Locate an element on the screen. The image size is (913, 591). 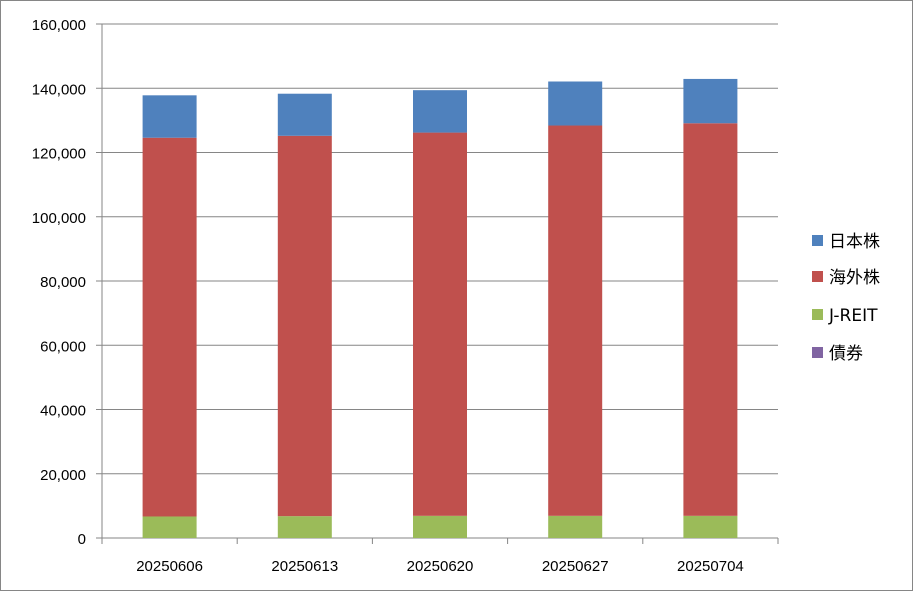
y-tick-label: 160,000 is located at coordinates (59, 25).